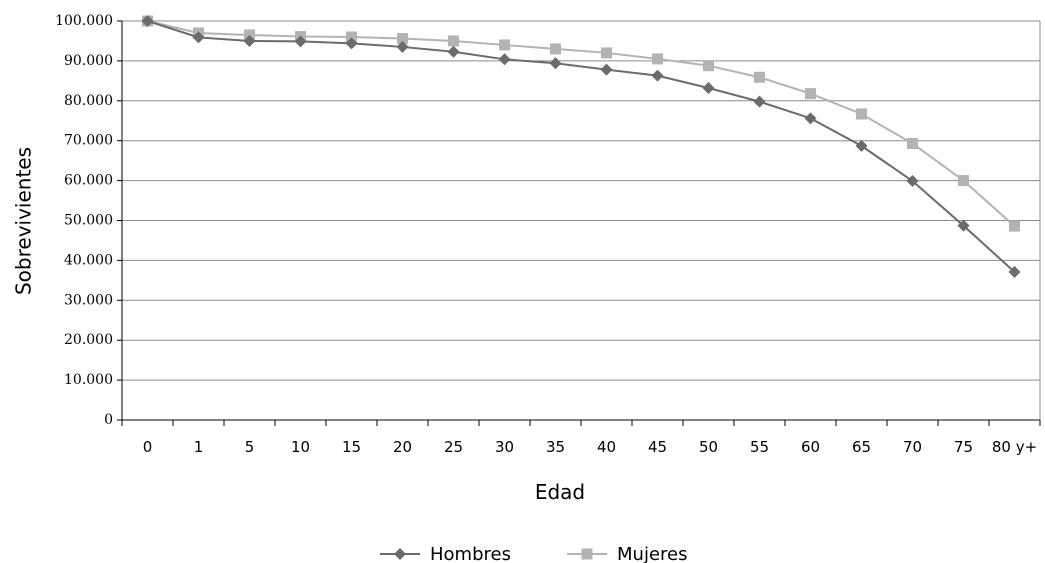  I want to click on legend-item-mujeres: Mujeres, so click(627, 553).